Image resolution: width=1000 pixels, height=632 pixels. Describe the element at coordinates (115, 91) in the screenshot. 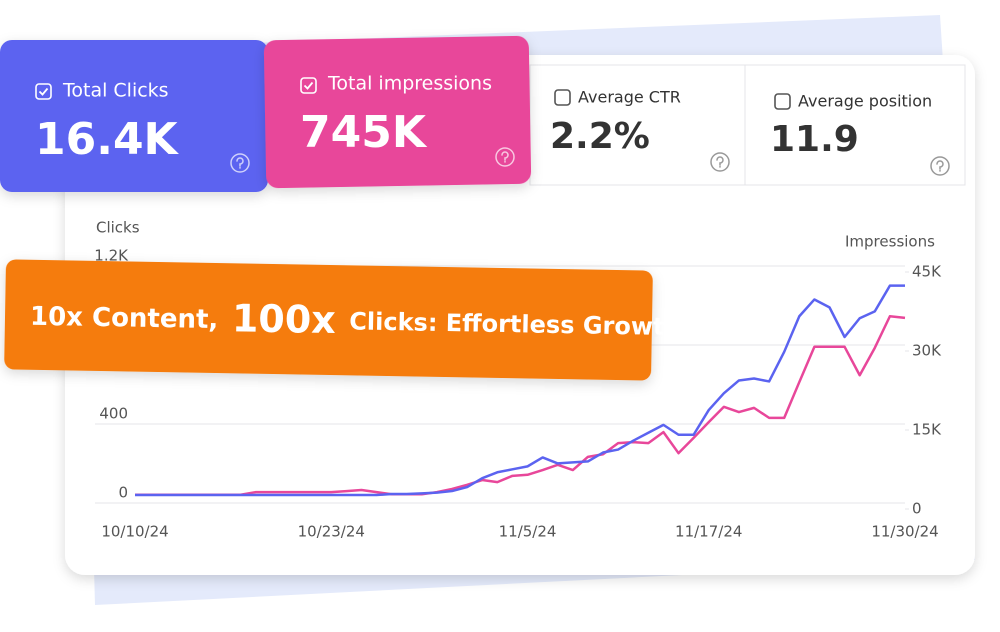

I see `card-label: Total Clicks` at that location.